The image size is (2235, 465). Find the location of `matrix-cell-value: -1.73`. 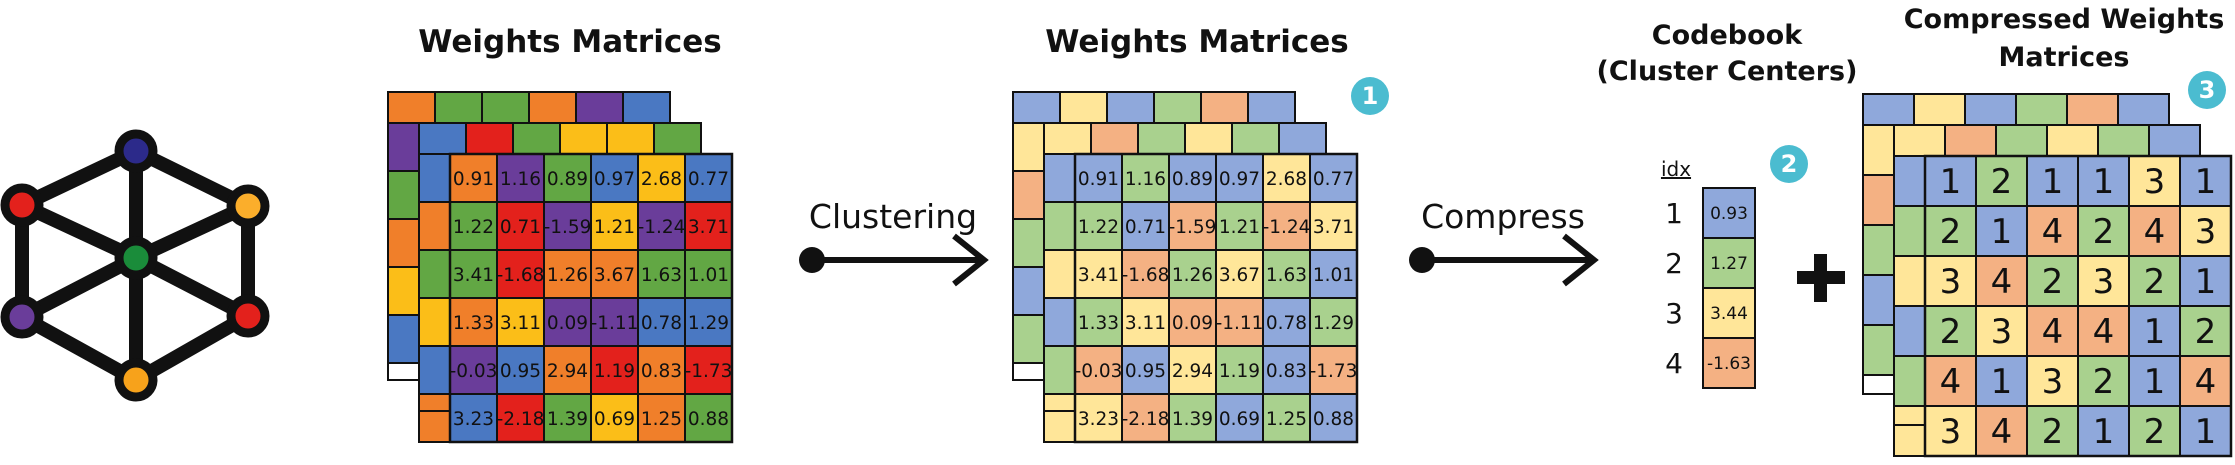

matrix-cell-value: -1.73 is located at coordinates (709, 371).